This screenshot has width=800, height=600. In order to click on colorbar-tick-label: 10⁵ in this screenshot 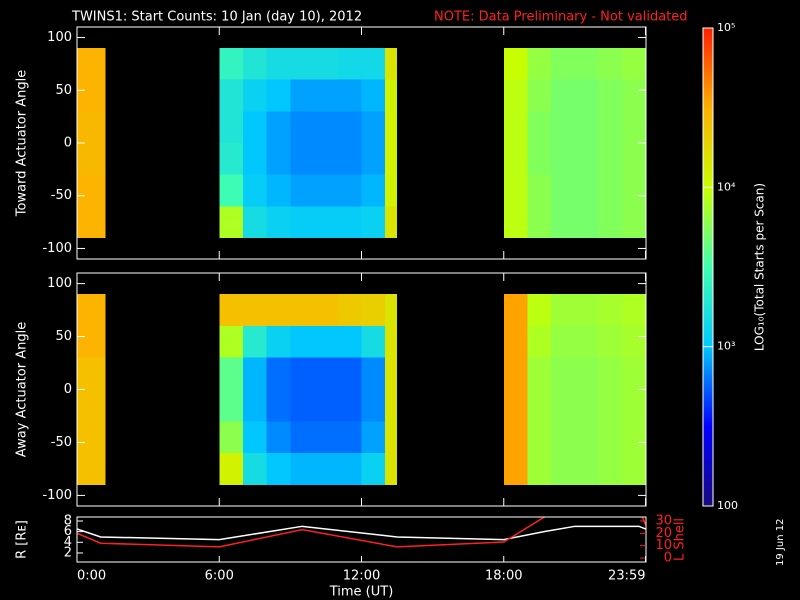, I will do `click(726, 27)`.